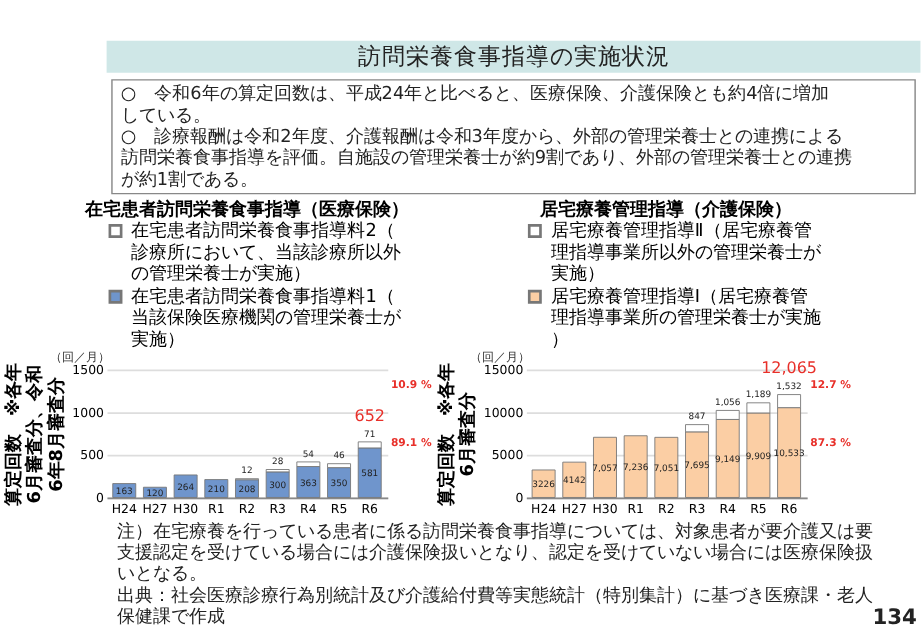 The image size is (924, 640). Describe the element at coordinates (789, 368) in the screenshot. I see `total-label: 12,065` at that location.